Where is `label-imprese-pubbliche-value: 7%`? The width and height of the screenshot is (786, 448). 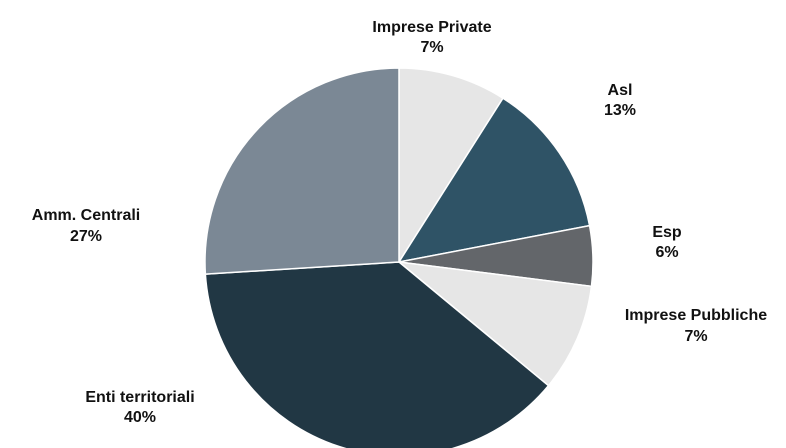 label-imprese-pubbliche-value: 7% is located at coordinates (695, 336).